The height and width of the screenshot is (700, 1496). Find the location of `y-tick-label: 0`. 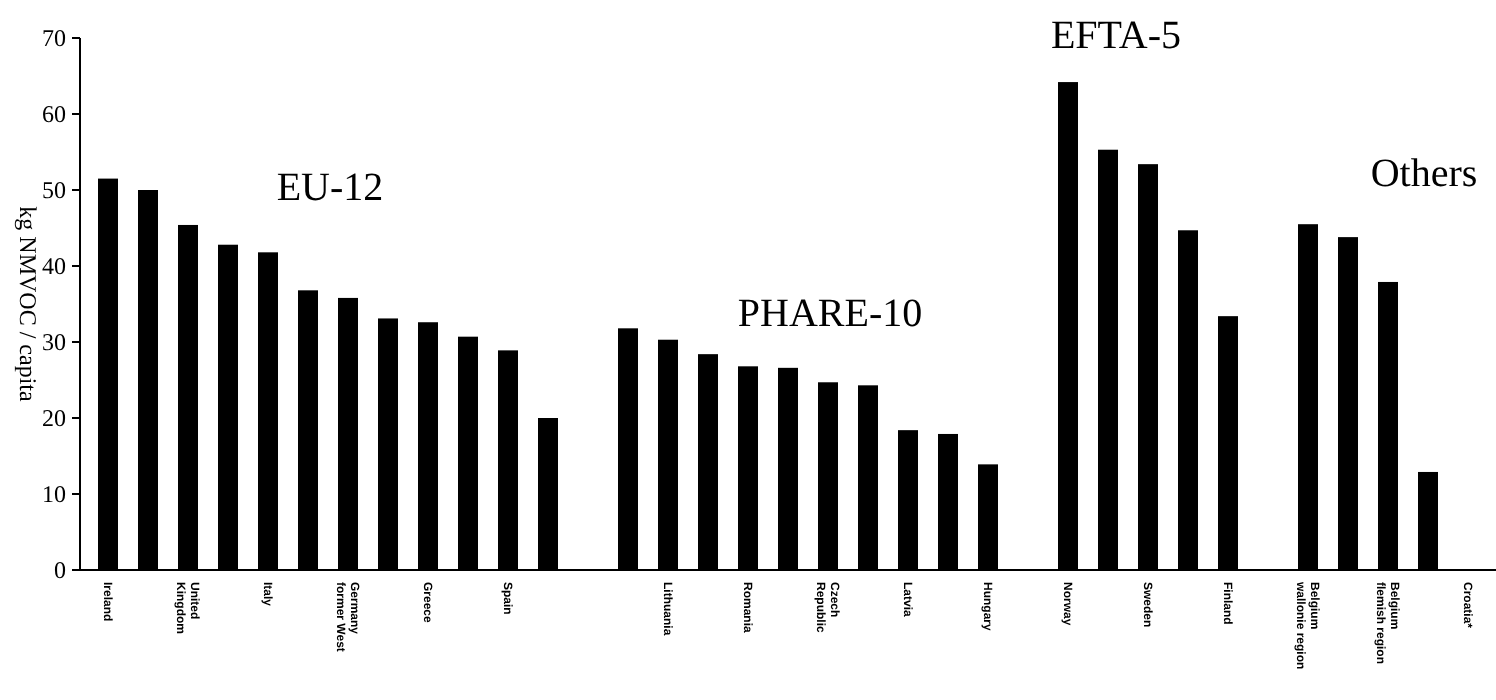

y-tick-label: 0 is located at coordinates (60, 570).